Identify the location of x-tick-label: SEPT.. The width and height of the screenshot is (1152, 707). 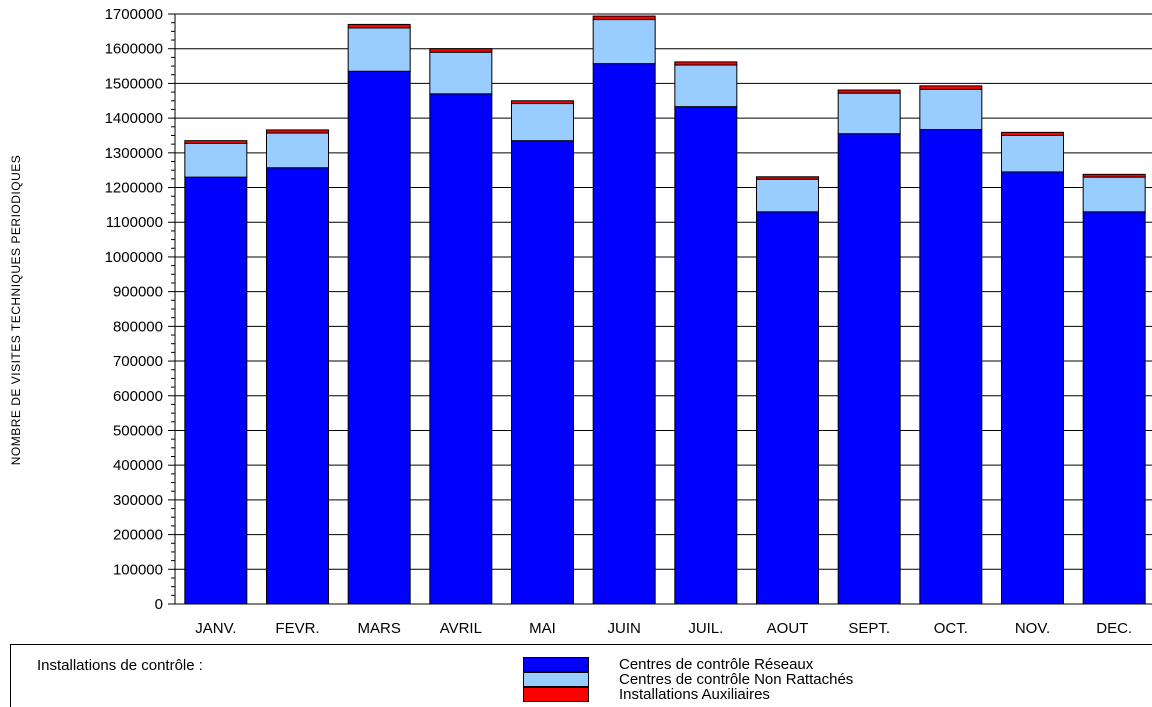
(869, 628).